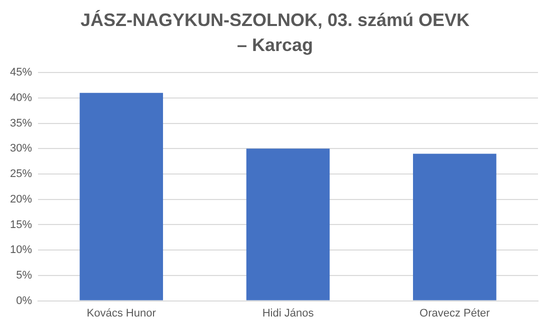 The image size is (550, 333). I want to click on x-tick-label: Oravecz Péter, so click(455, 313).